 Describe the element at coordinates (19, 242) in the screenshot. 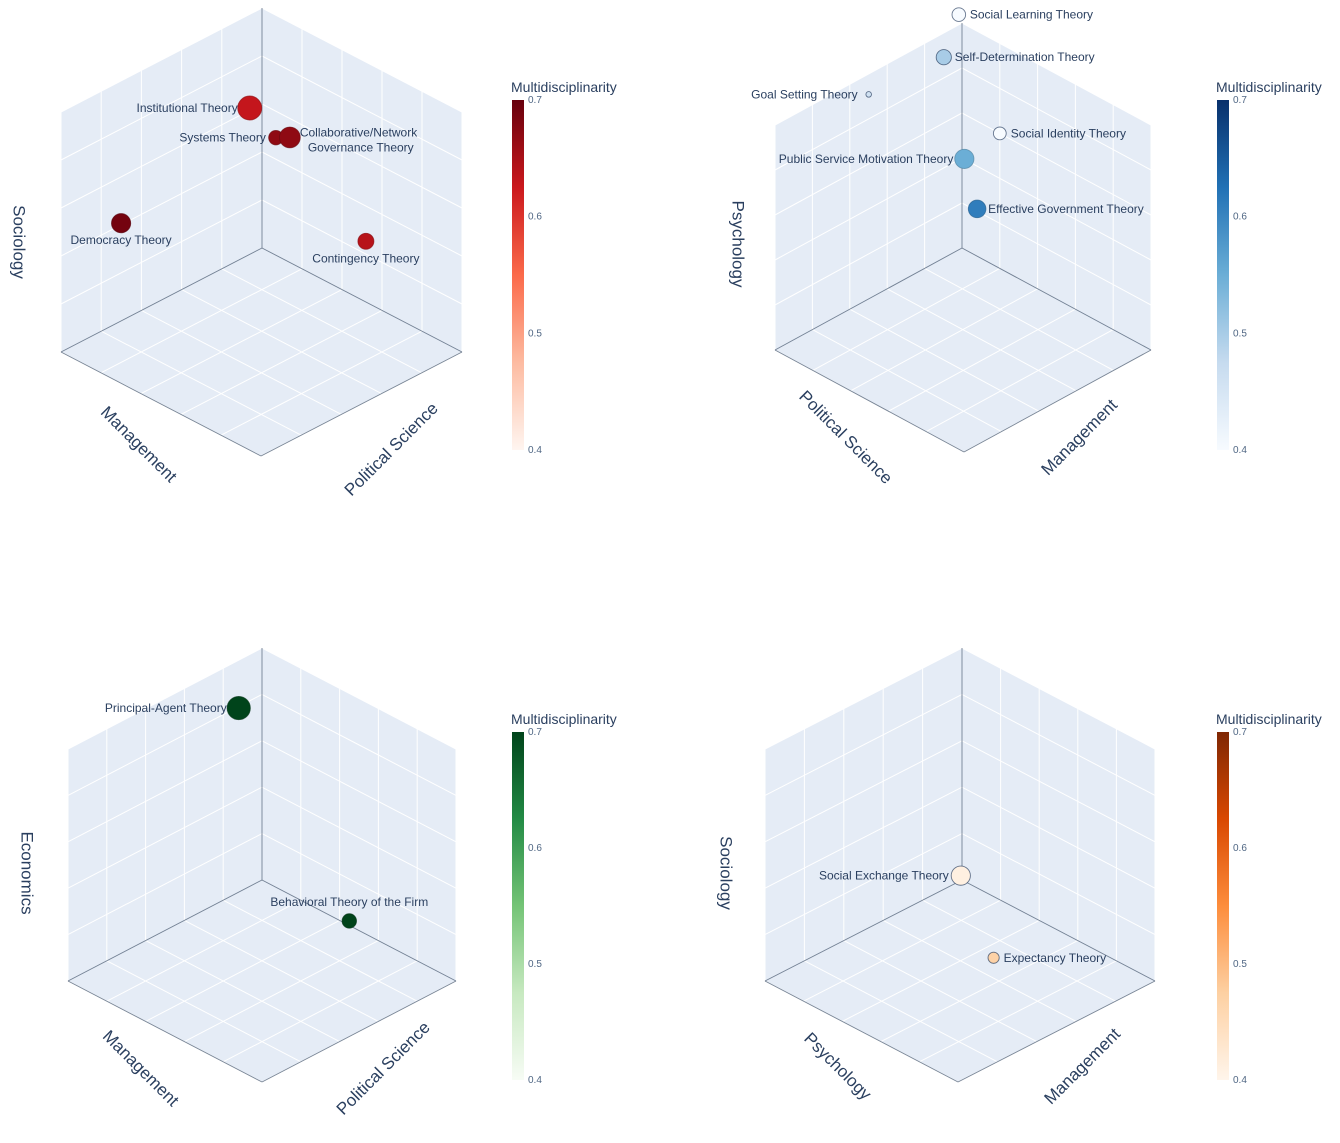

I see `axis-title-z: Sociology` at that location.